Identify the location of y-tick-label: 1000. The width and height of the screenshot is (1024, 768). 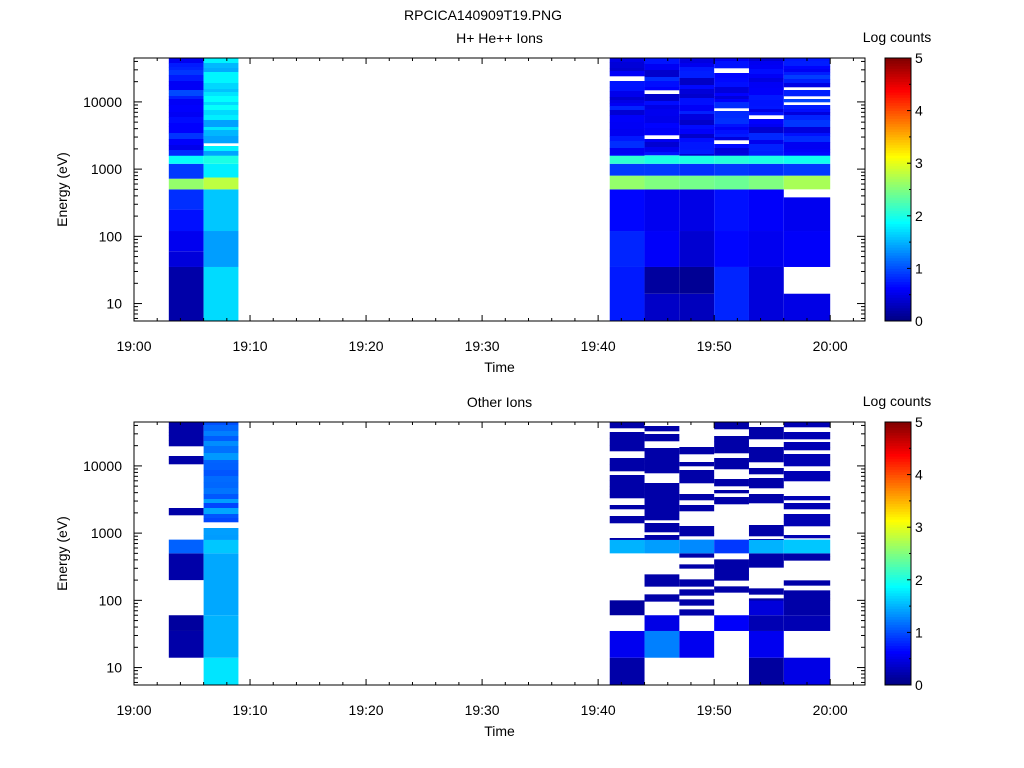
(106, 169).